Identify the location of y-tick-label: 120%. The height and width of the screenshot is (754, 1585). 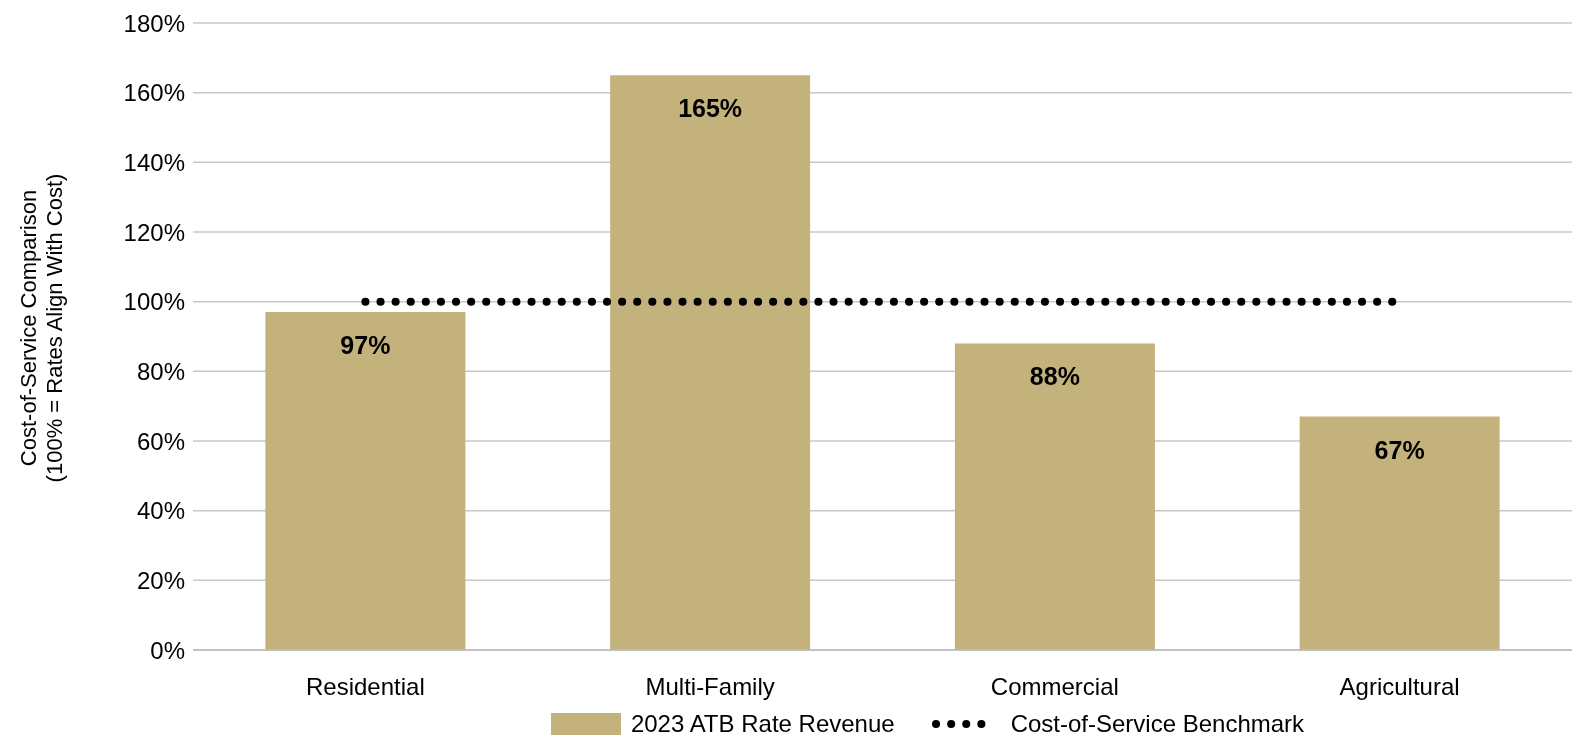
(154, 232).